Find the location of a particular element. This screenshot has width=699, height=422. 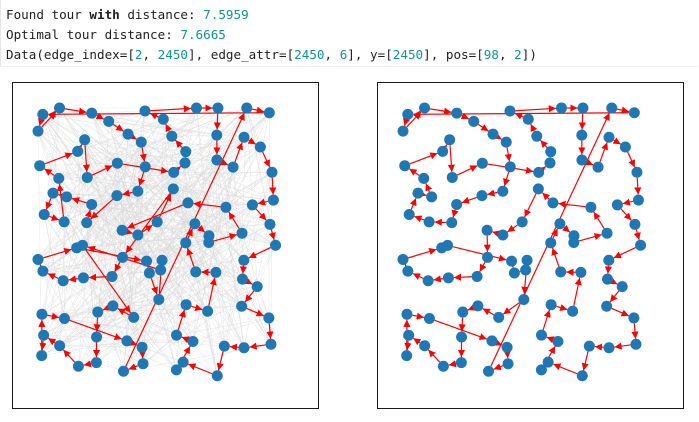

found-tour-mid: distance: is located at coordinates (161, 14).